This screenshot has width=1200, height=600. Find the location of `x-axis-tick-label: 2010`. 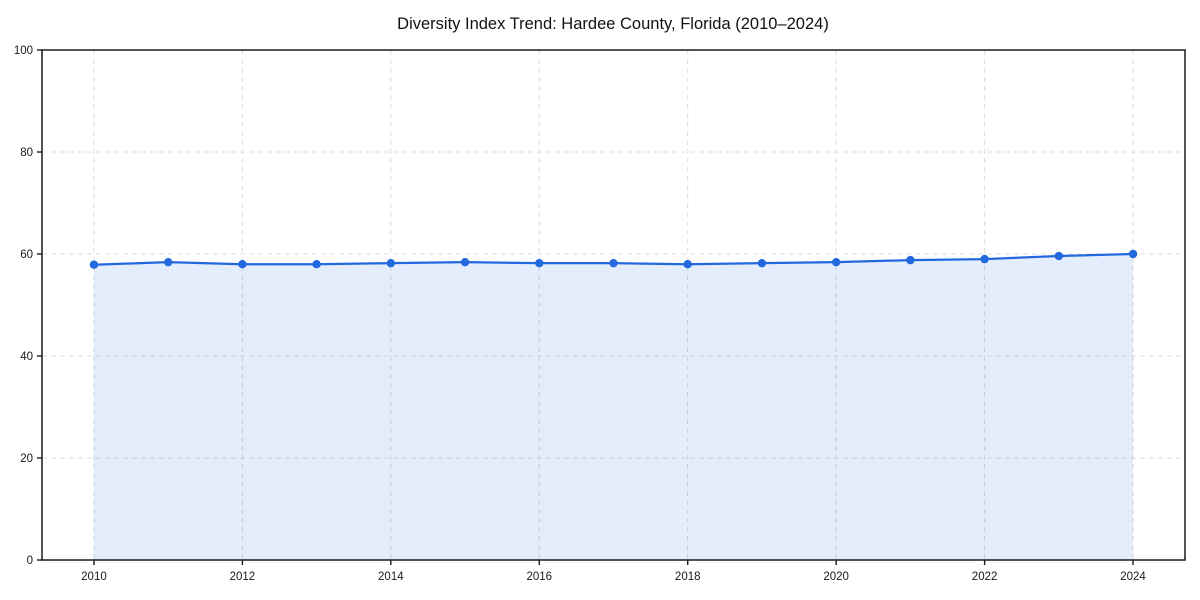

x-axis-tick-label: 2010 is located at coordinates (94, 577).